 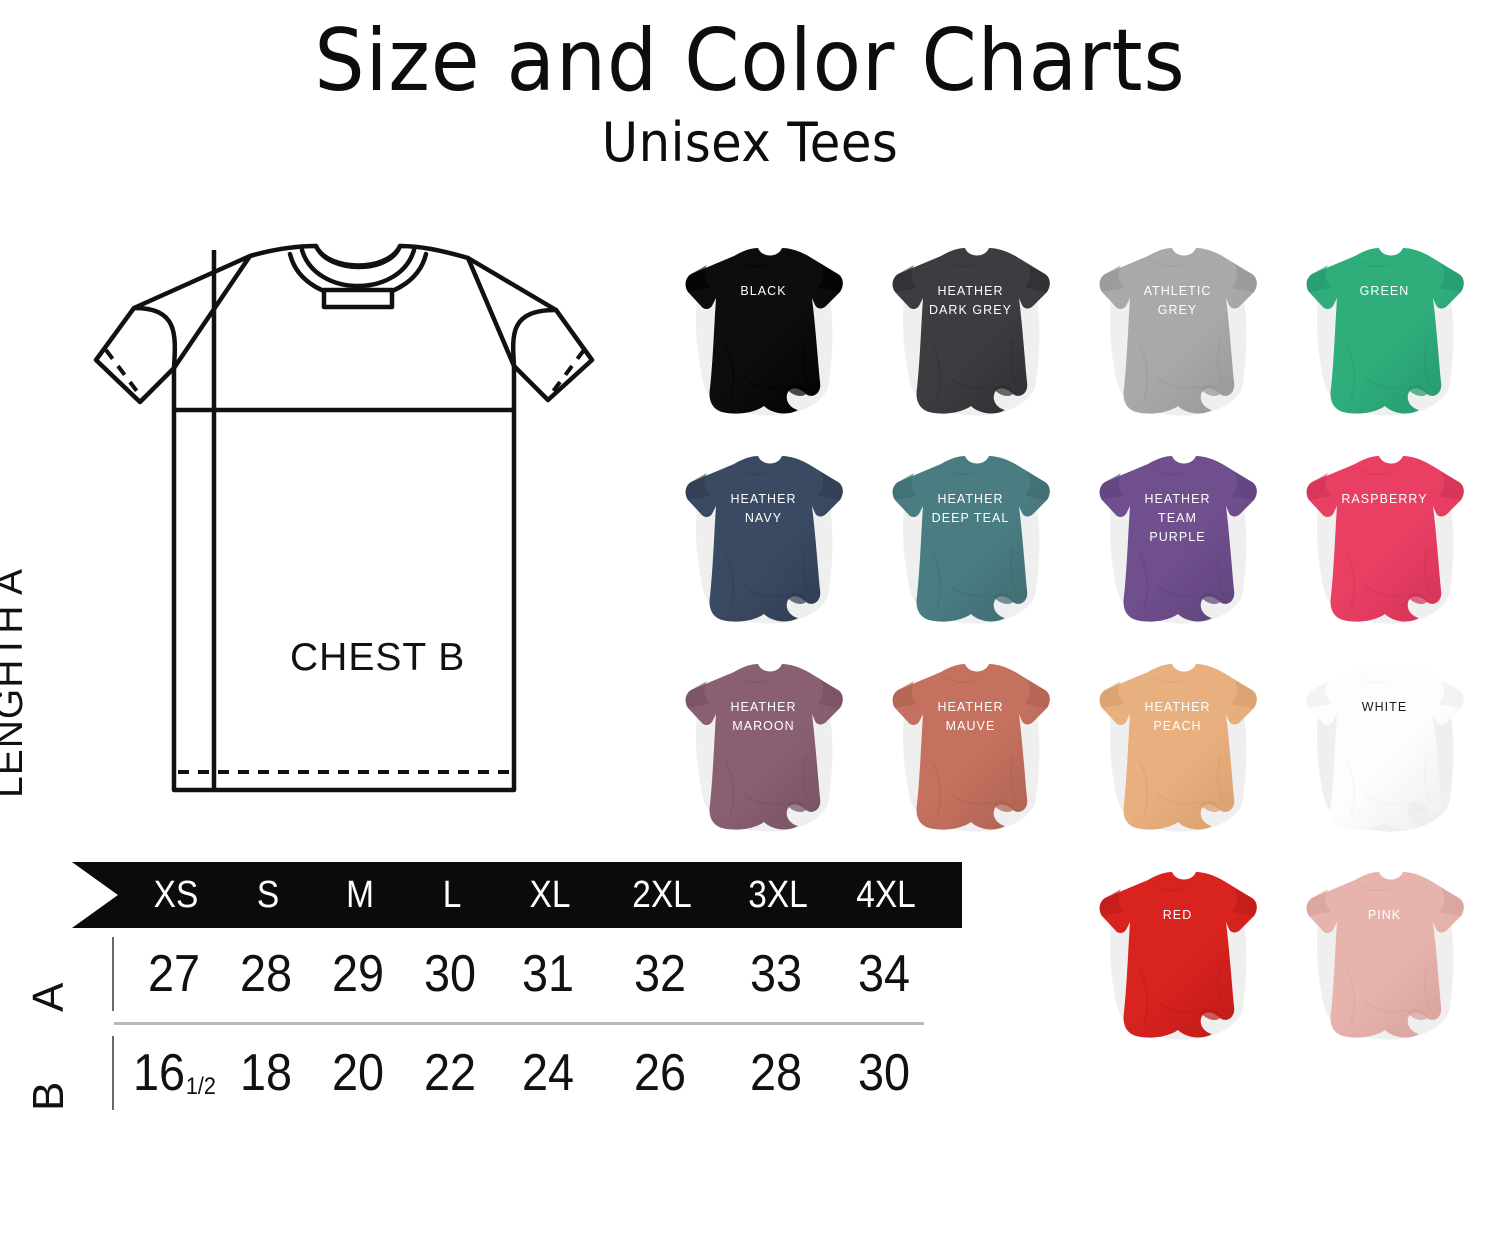 I want to click on cell-a-xs: 27, so click(x=174, y=974).